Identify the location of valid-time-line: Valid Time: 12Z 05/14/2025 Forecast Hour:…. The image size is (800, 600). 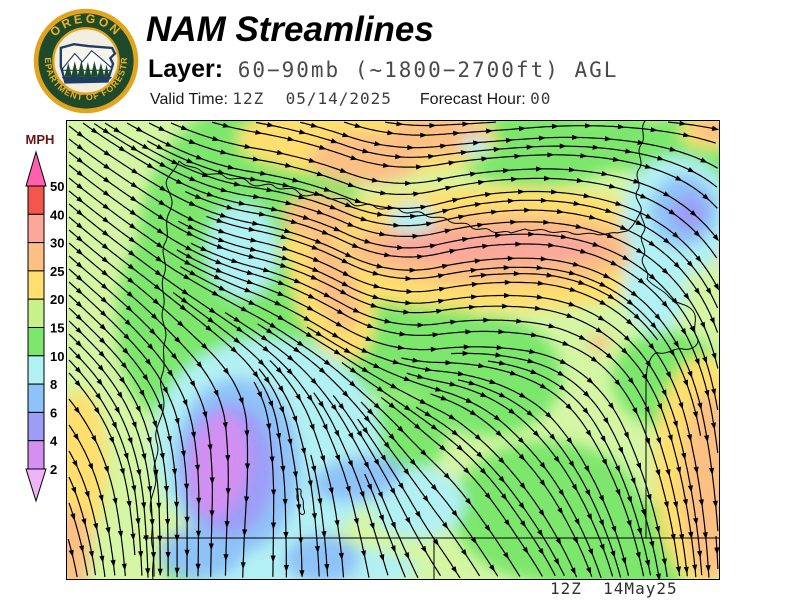
(350, 99).